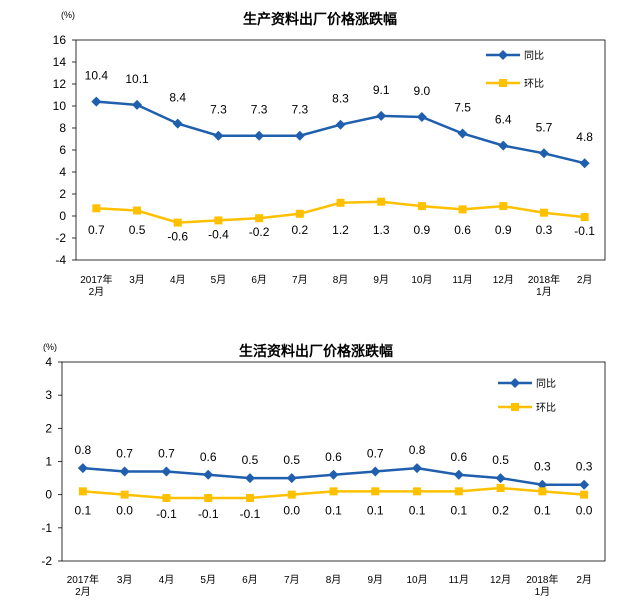 The image size is (639, 616). I want to click on data-label: 1.2, so click(340, 230).